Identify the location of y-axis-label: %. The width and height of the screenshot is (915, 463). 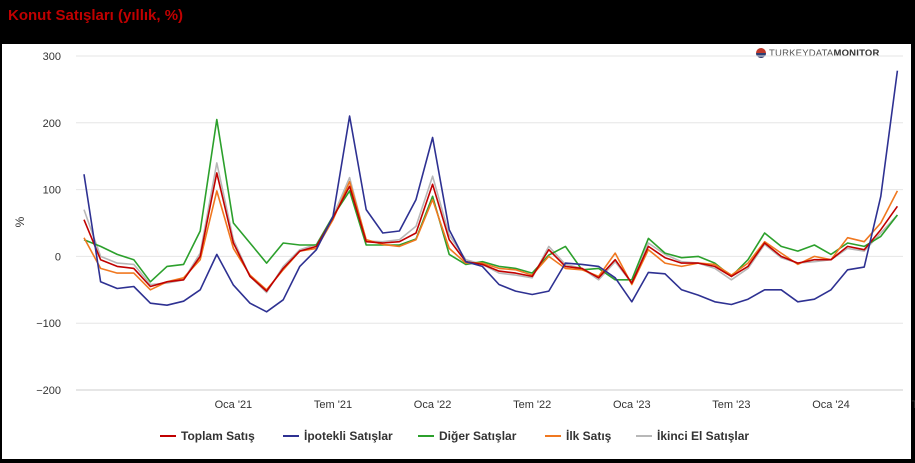
(20, 221).